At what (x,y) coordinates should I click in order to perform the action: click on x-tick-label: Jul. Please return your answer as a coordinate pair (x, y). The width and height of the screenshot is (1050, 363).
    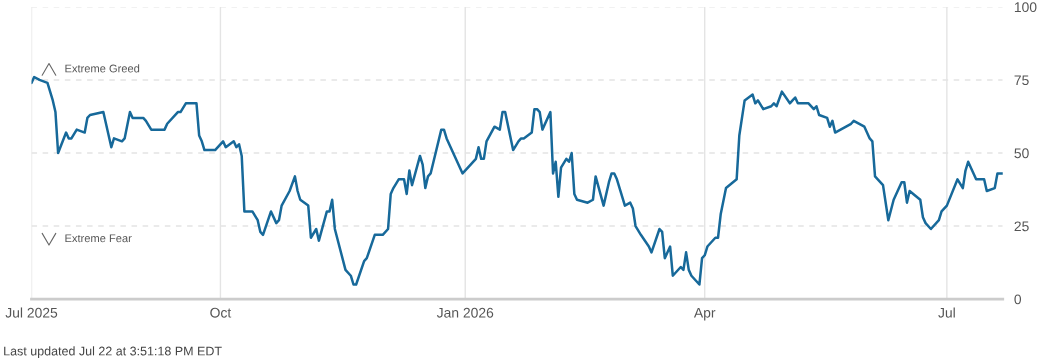
    Looking at the image, I should click on (946, 312).